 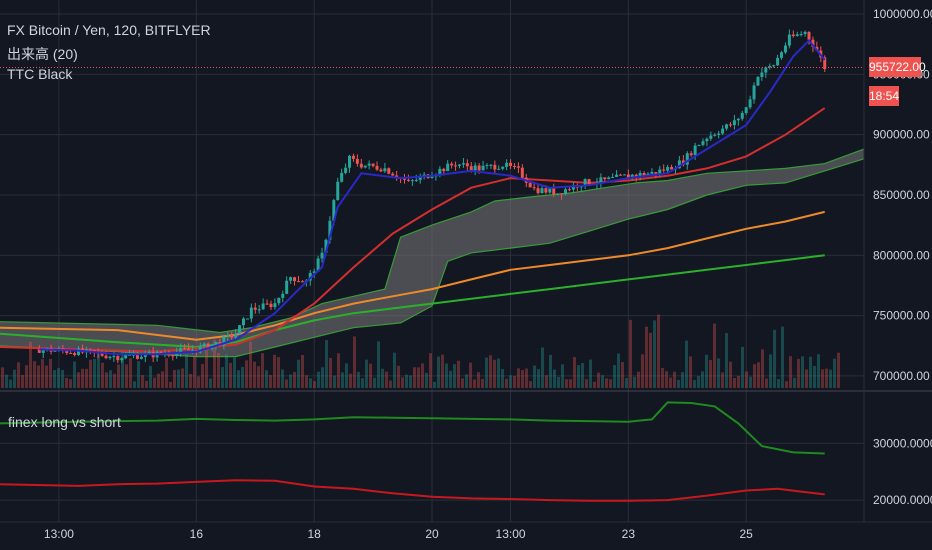 What do you see at coordinates (398, 534) in the screenshot?
I see `time-axis: 13:00 16 18 20 13:00 23 25` at bounding box center [398, 534].